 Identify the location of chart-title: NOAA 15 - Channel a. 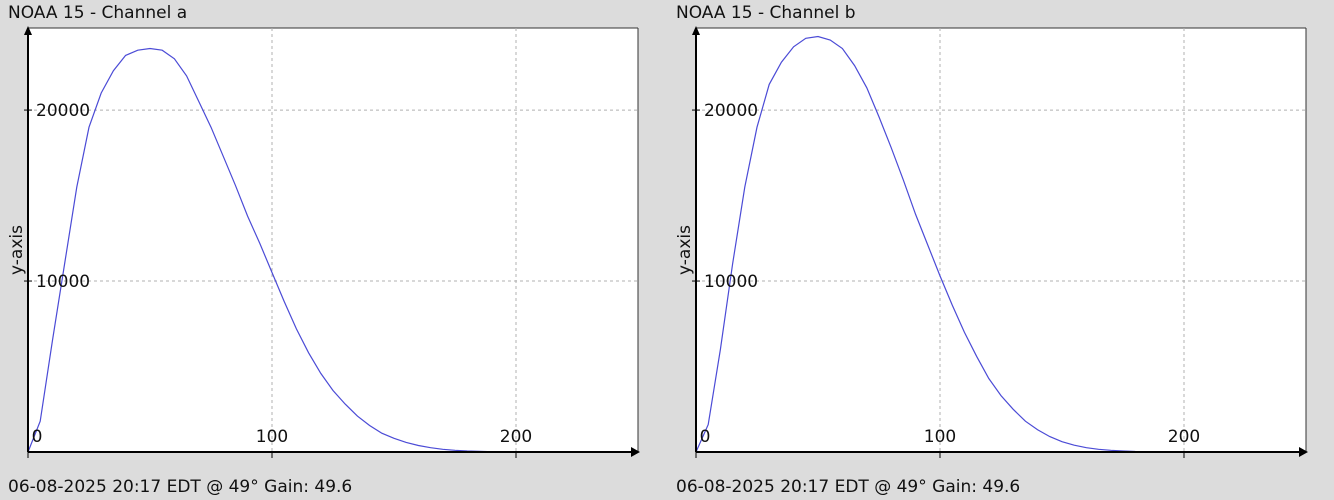
(98, 13).